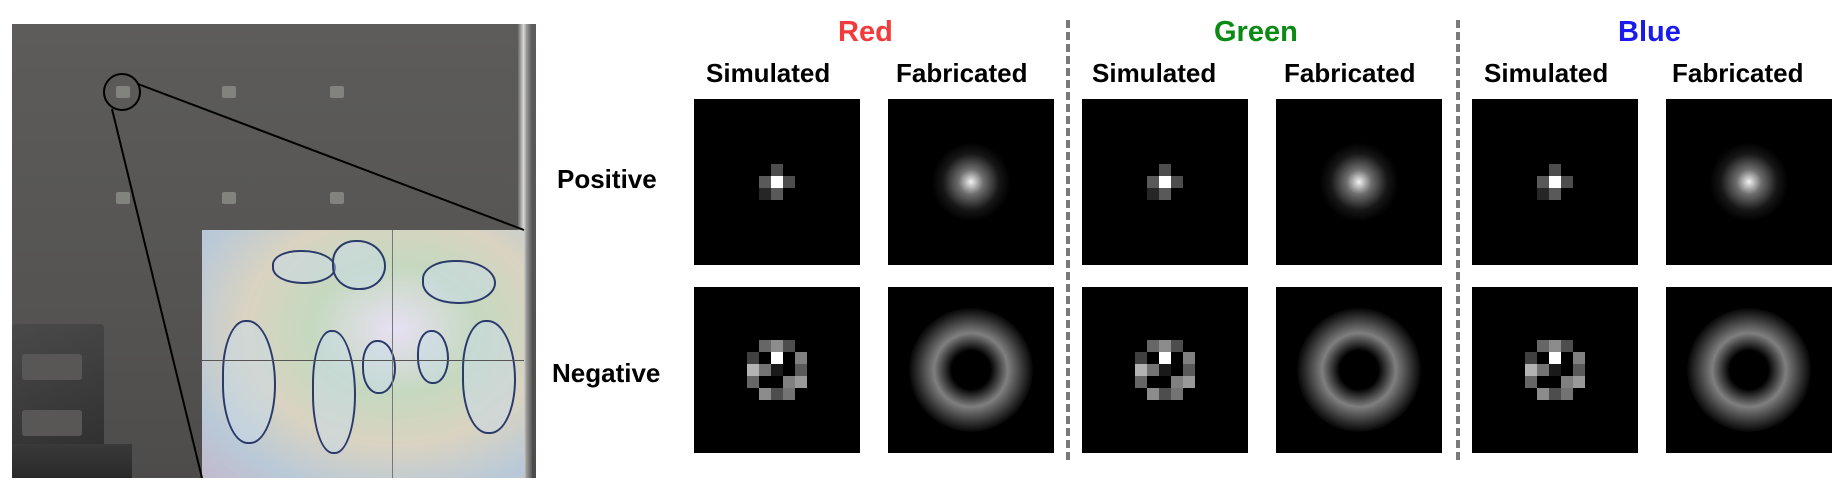 Image resolution: width=1842 pixels, height=495 pixels. What do you see at coordinates (606, 373) in the screenshot?
I see `row-label-negative: Negative` at bounding box center [606, 373].